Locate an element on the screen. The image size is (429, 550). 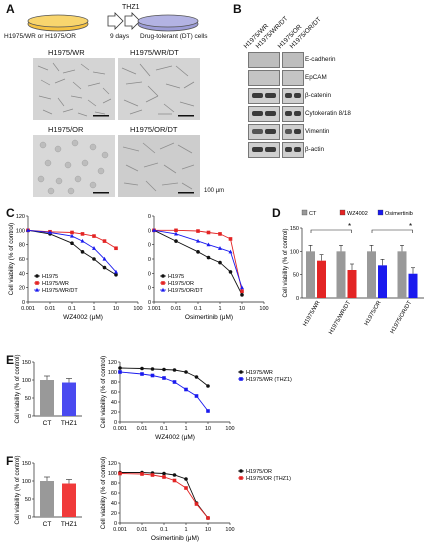
x-tick-label: CT is located at coordinates (47, 524).